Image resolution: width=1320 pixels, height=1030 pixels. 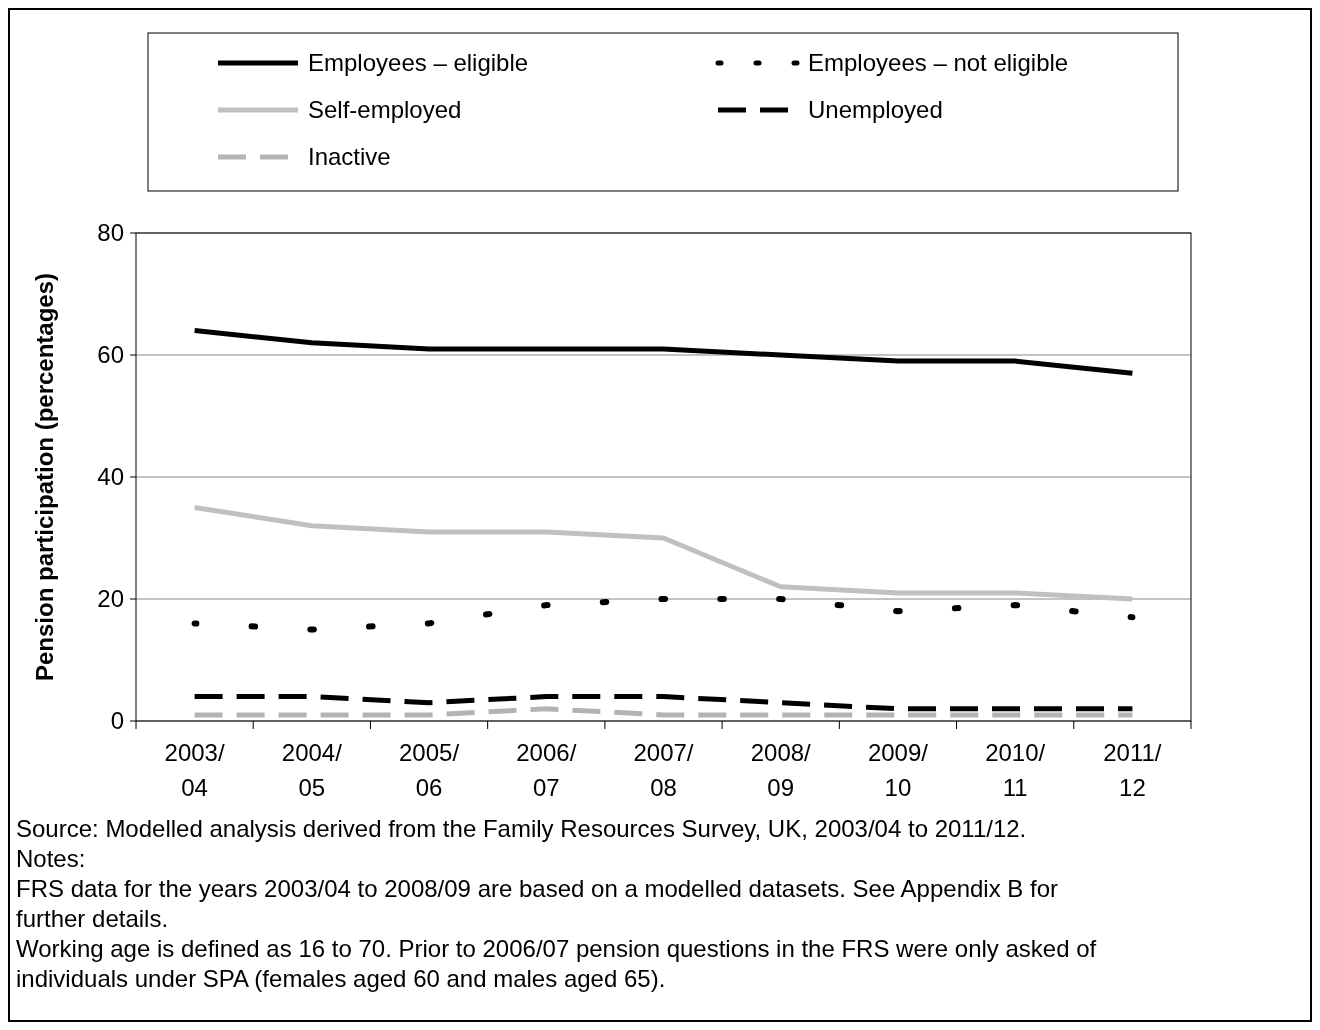 What do you see at coordinates (44, 477) in the screenshot?
I see `y-axis-title: Pension participation (percentages)` at bounding box center [44, 477].